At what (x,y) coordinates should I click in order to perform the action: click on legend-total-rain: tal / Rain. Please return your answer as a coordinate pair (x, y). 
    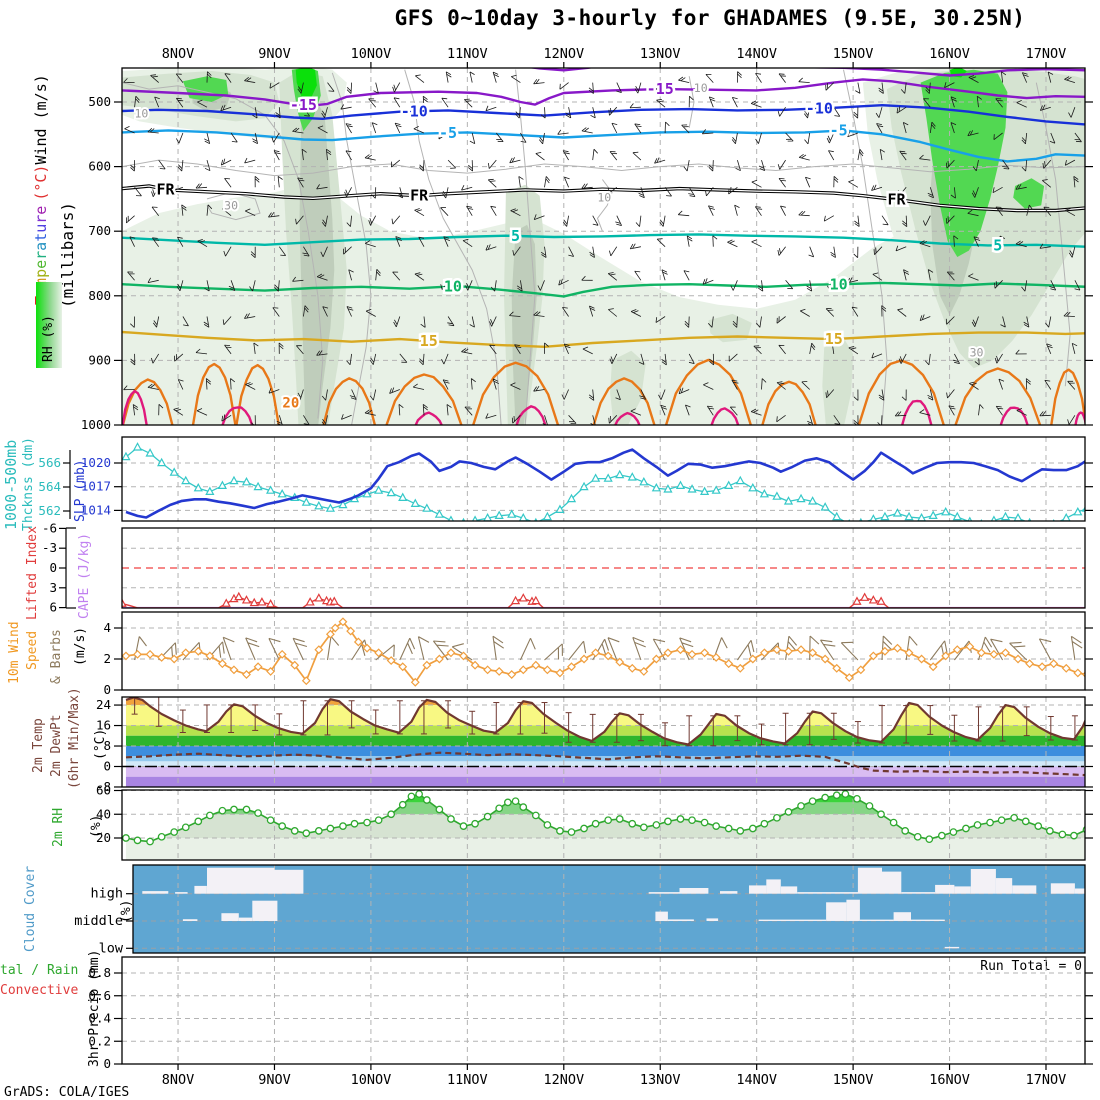
    Looking at the image, I should click on (39, 970).